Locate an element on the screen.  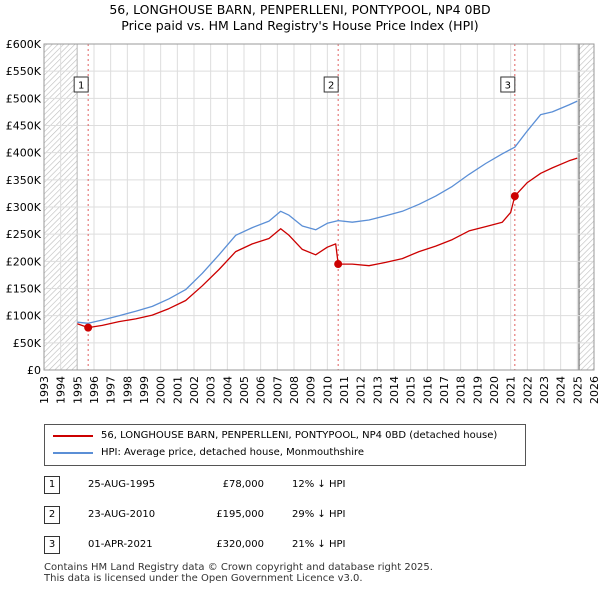
y-tick-label: £50K is located at coordinates (27, 343).